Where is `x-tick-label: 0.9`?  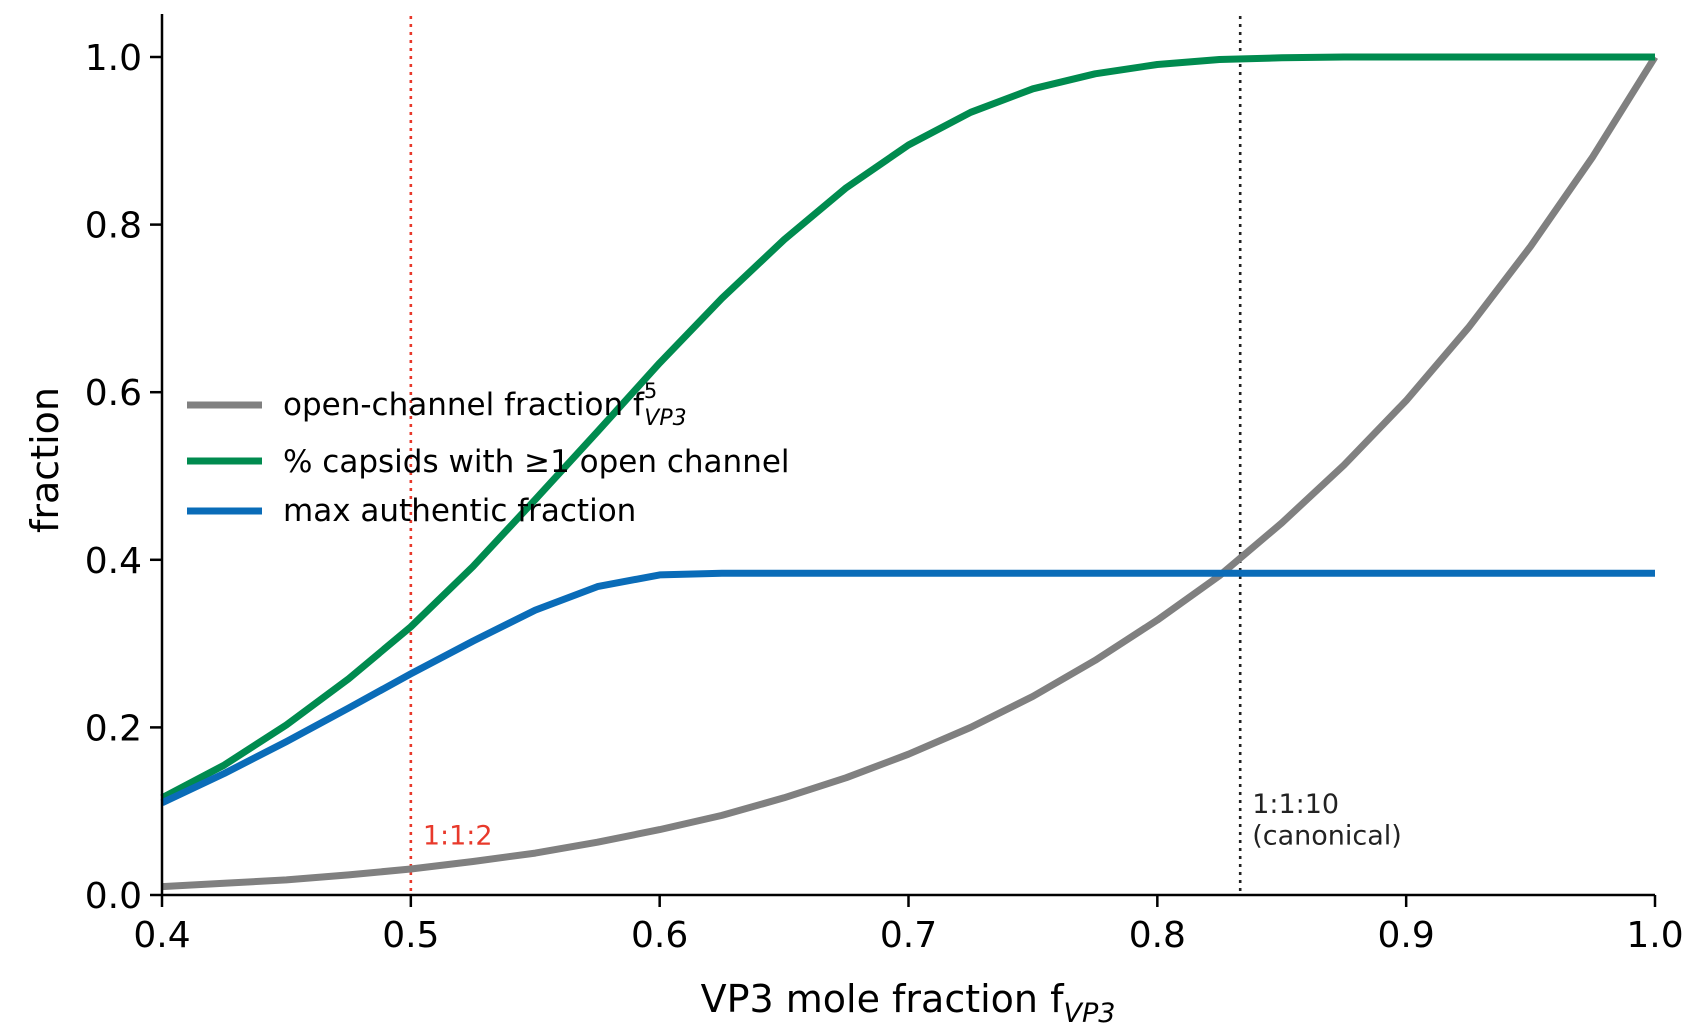 x-tick-label: 0.9 is located at coordinates (1406, 935).